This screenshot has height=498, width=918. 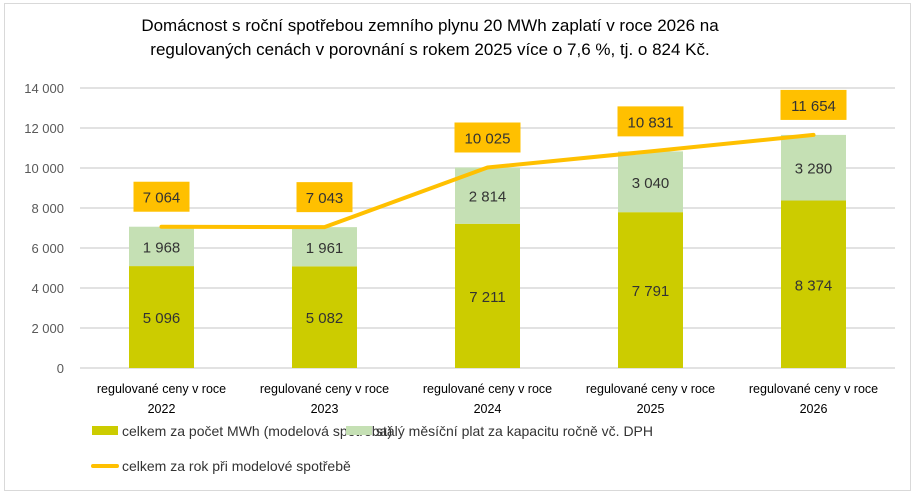 What do you see at coordinates (60, 368) in the screenshot?
I see `y-tick-label: 0` at bounding box center [60, 368].